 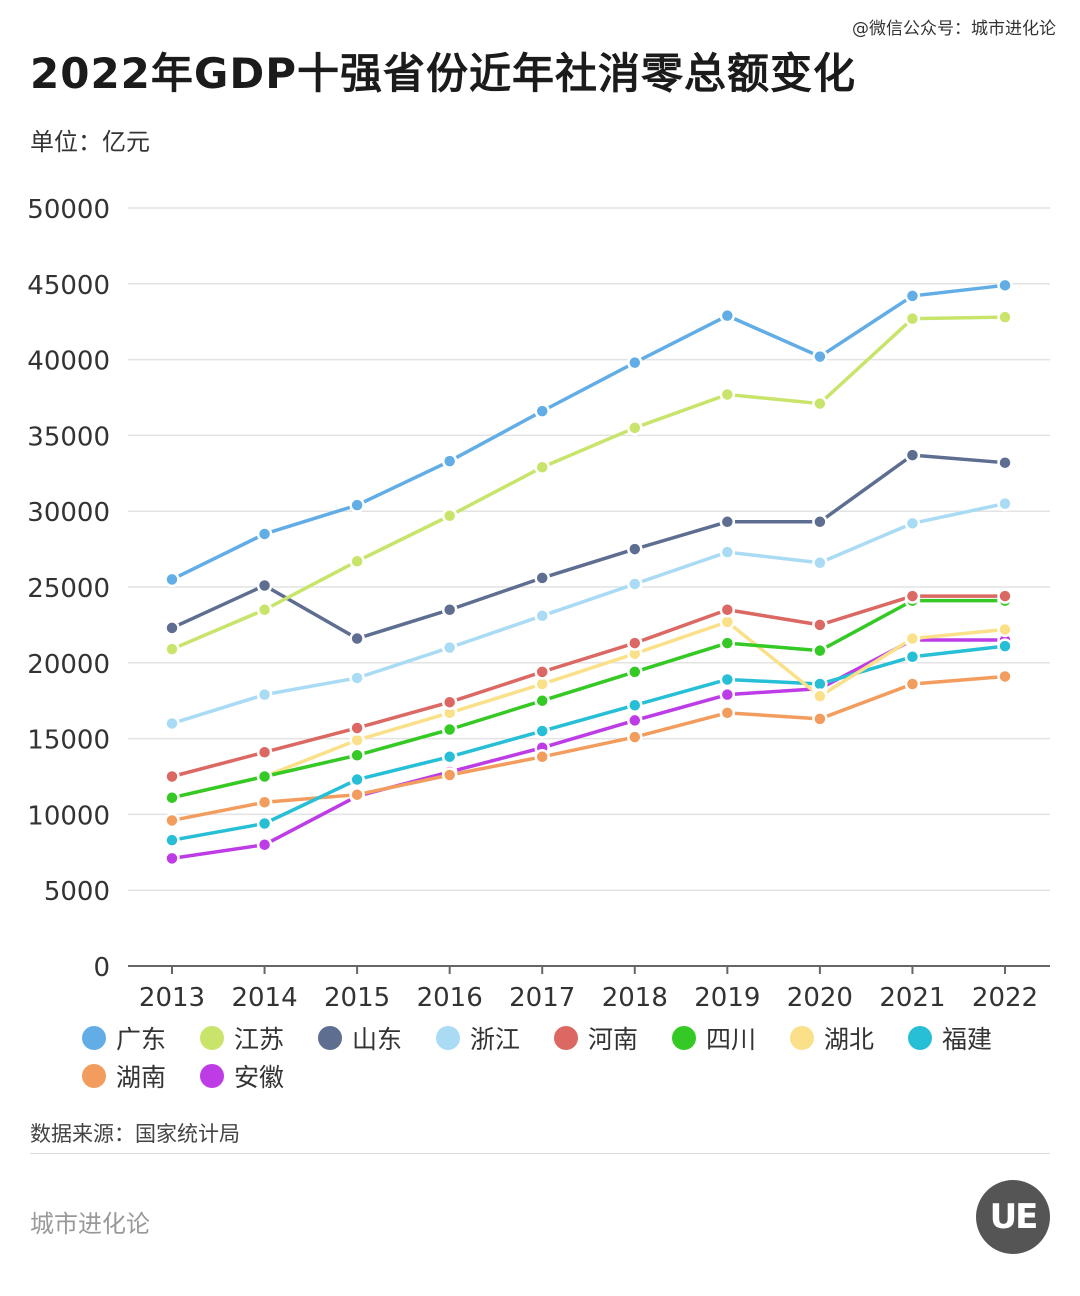 I want to click on y-tick-label: 35000, so click(x=68, y=437).